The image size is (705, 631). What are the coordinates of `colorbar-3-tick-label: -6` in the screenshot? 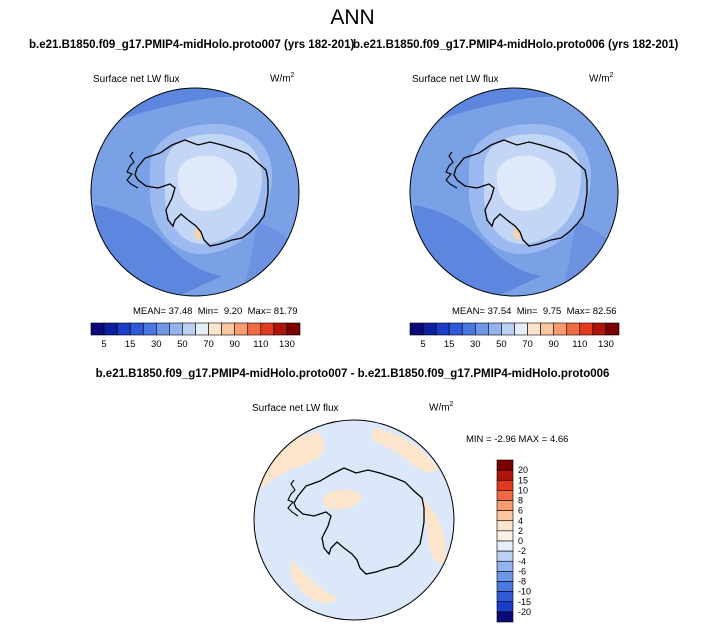 It's located at (522, 571).